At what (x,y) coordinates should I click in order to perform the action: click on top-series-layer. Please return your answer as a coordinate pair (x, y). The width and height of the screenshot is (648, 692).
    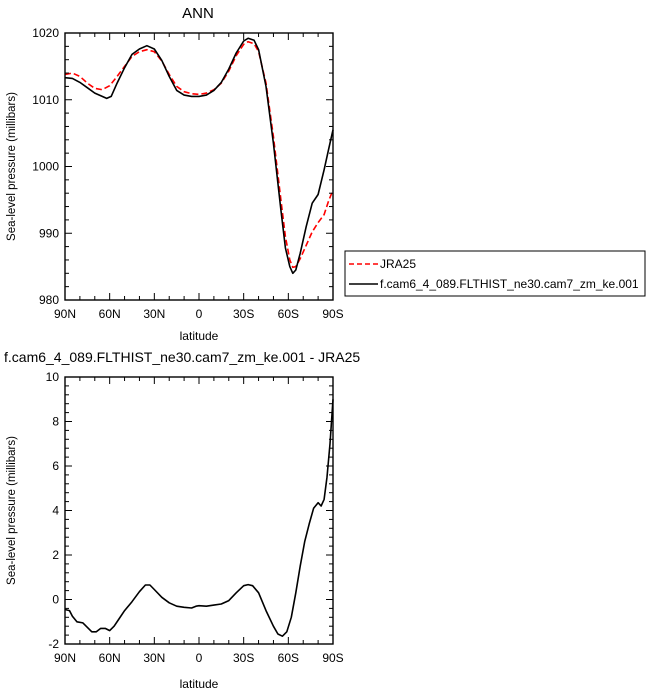
    Looking at the image, I should click on (199, 156).